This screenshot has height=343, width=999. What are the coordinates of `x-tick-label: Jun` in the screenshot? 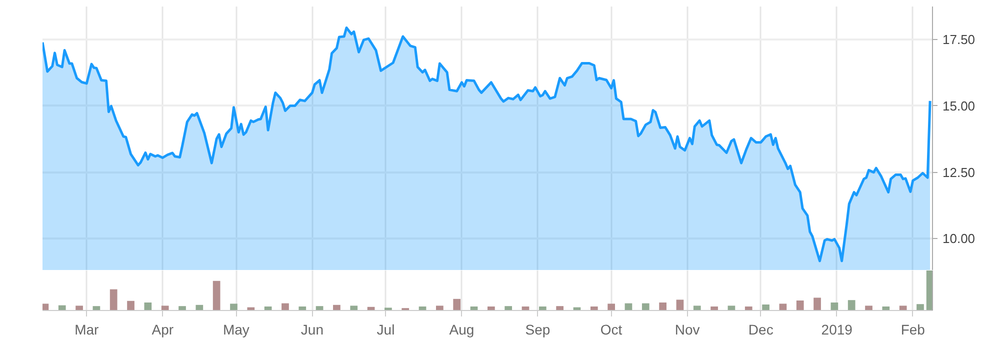 It's located at (312, 330).